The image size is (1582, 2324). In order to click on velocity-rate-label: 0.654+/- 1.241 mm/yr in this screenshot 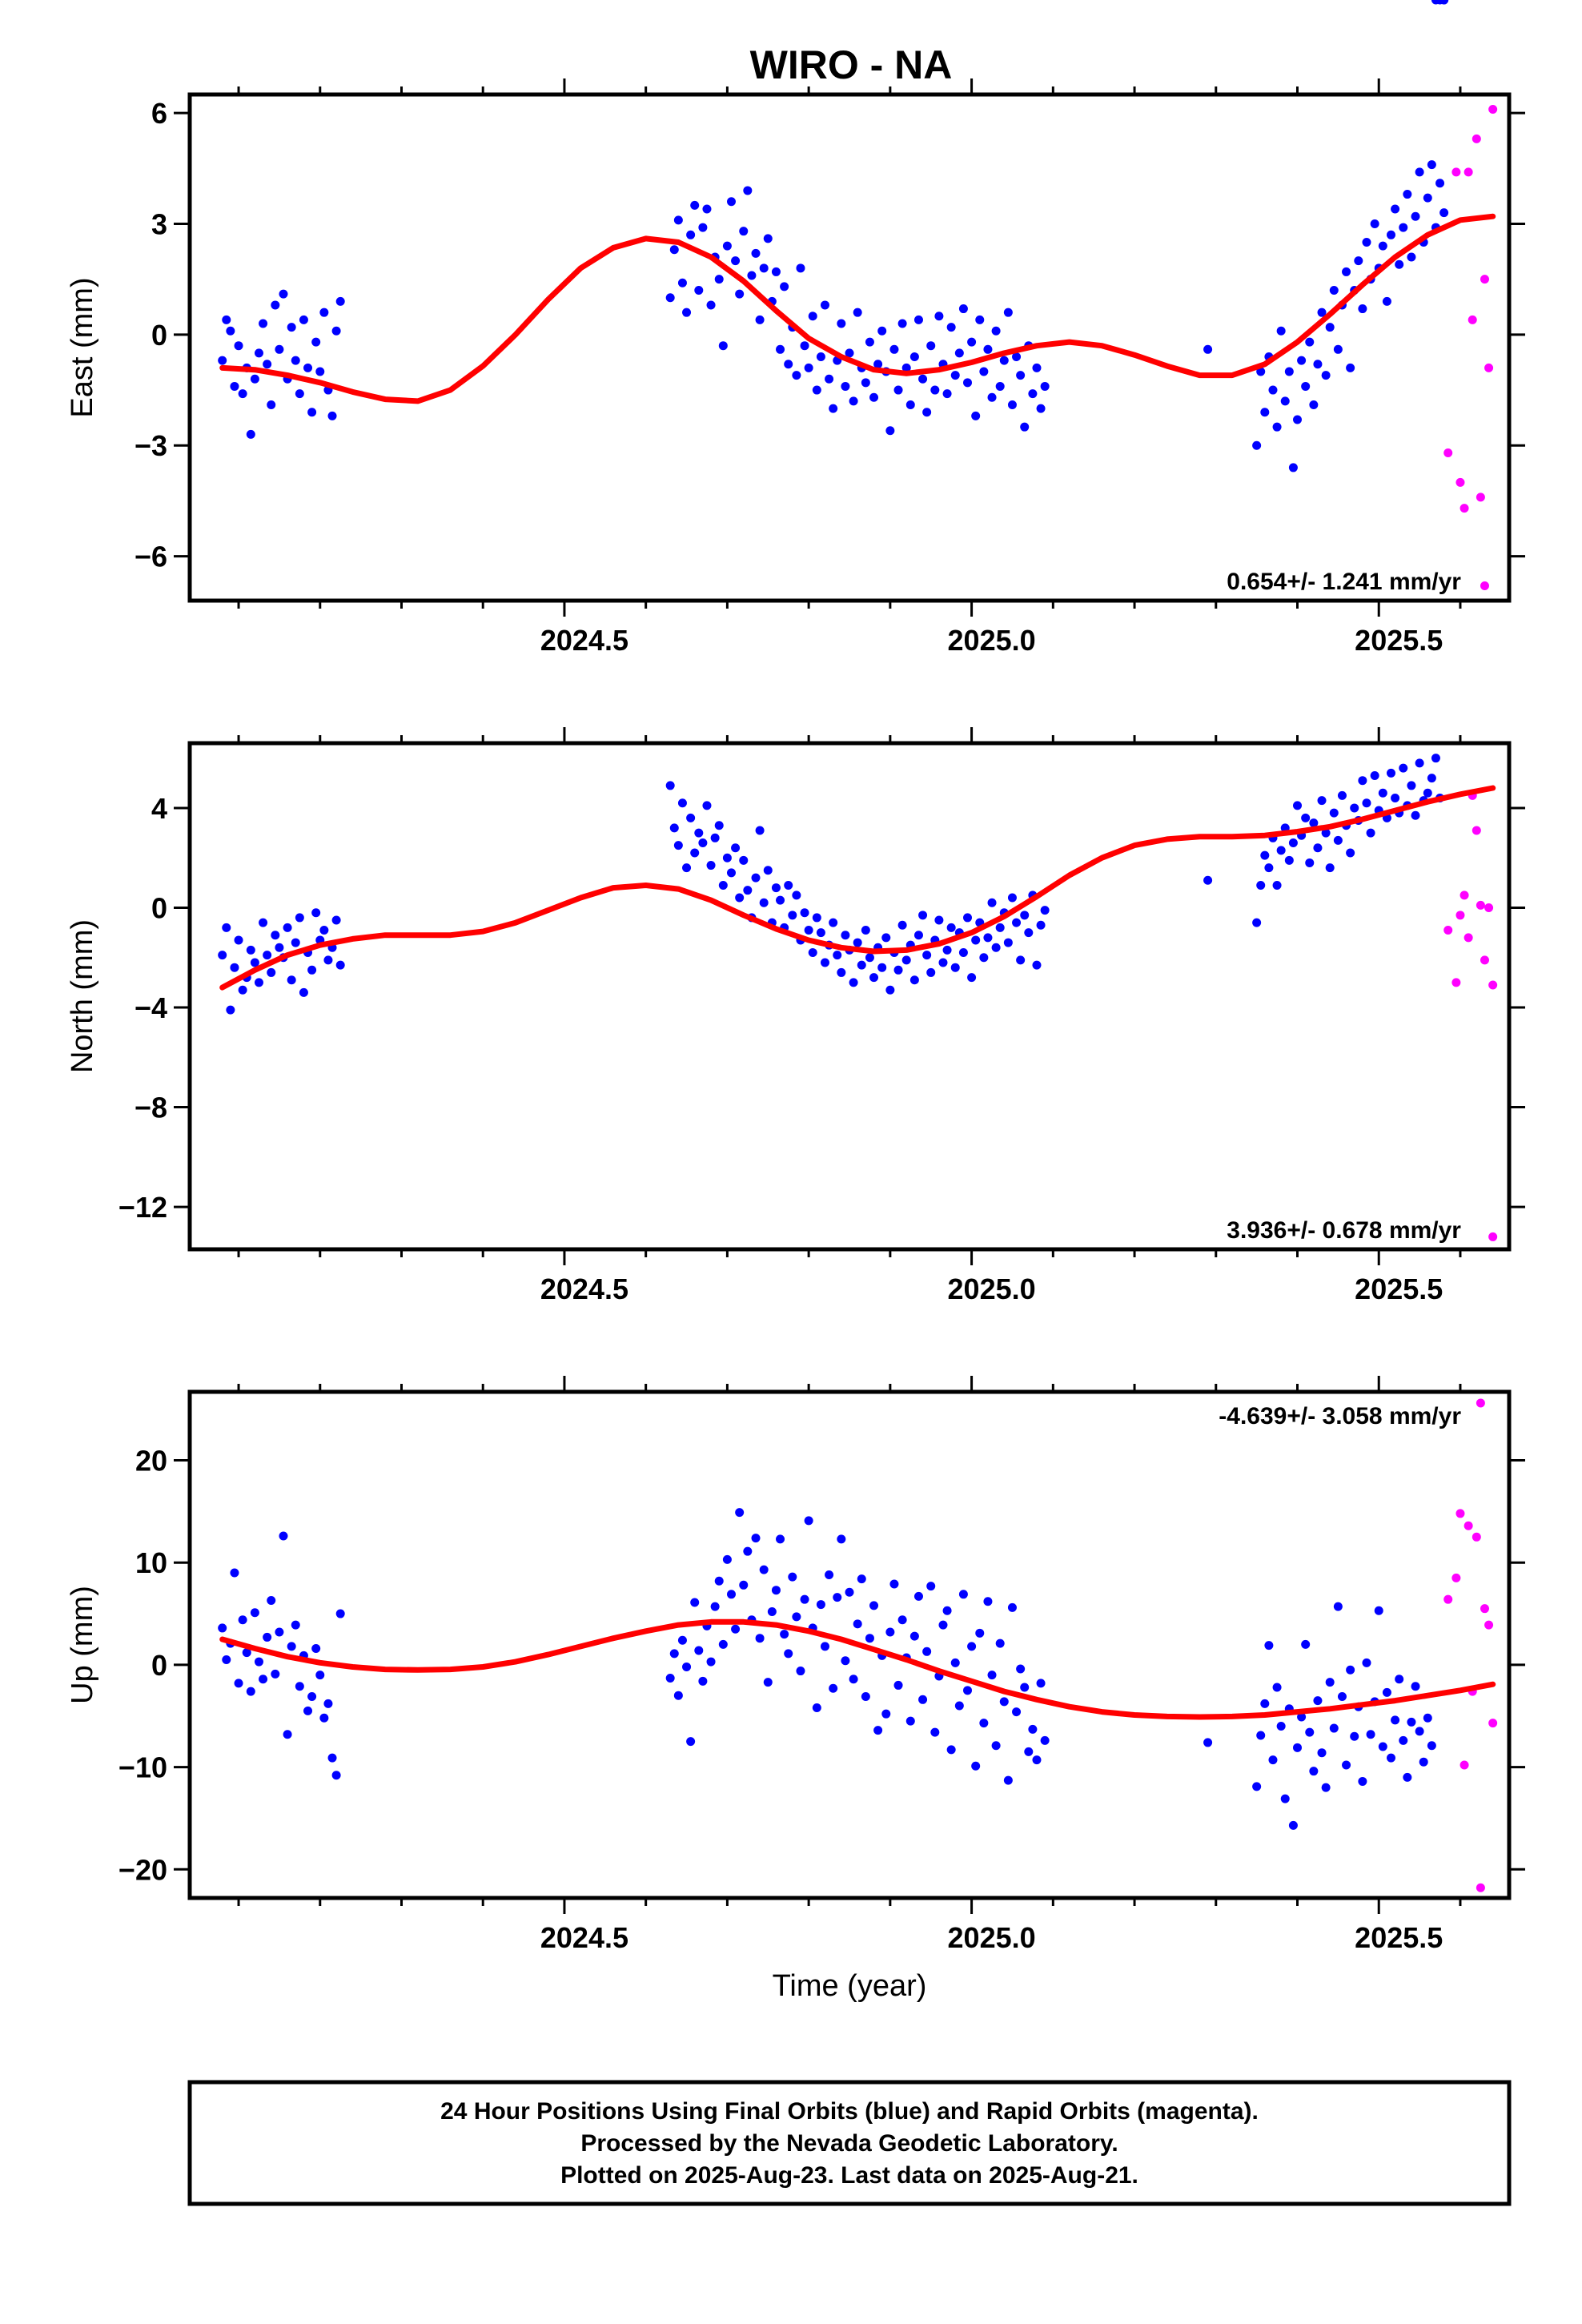, I will do `click(1344, 582)`.